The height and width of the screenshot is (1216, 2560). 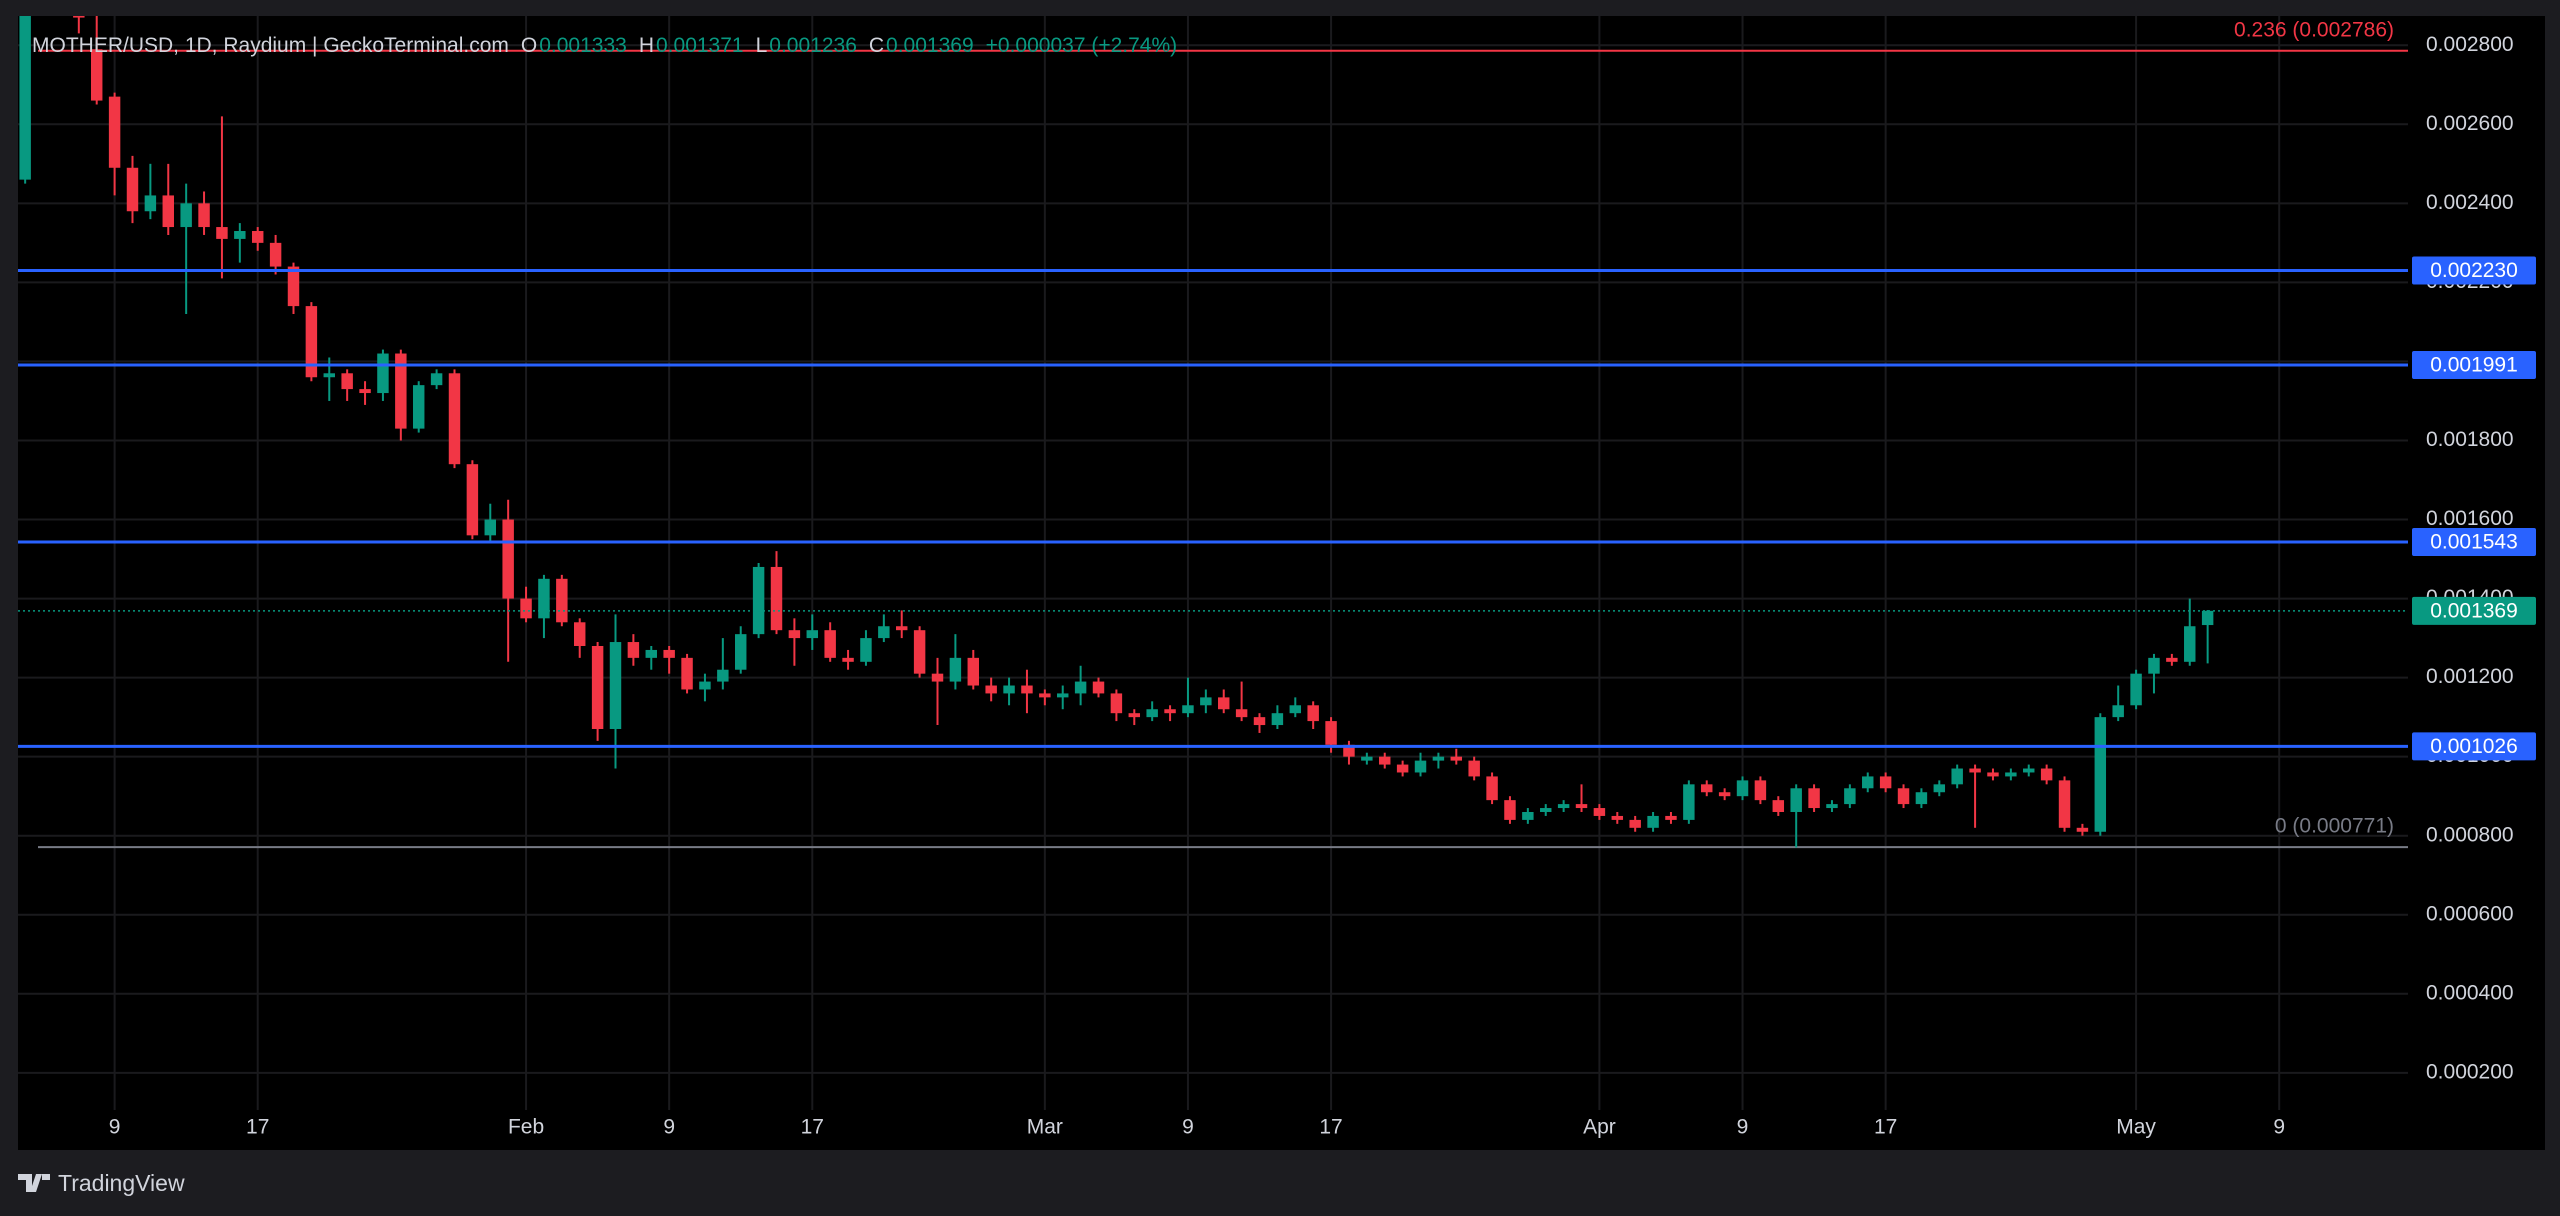 What do you see at coordinates (2470, 123) in the screenshot?
I see `y-tick-label: 0.002600` at bounding box center [2470, 123].